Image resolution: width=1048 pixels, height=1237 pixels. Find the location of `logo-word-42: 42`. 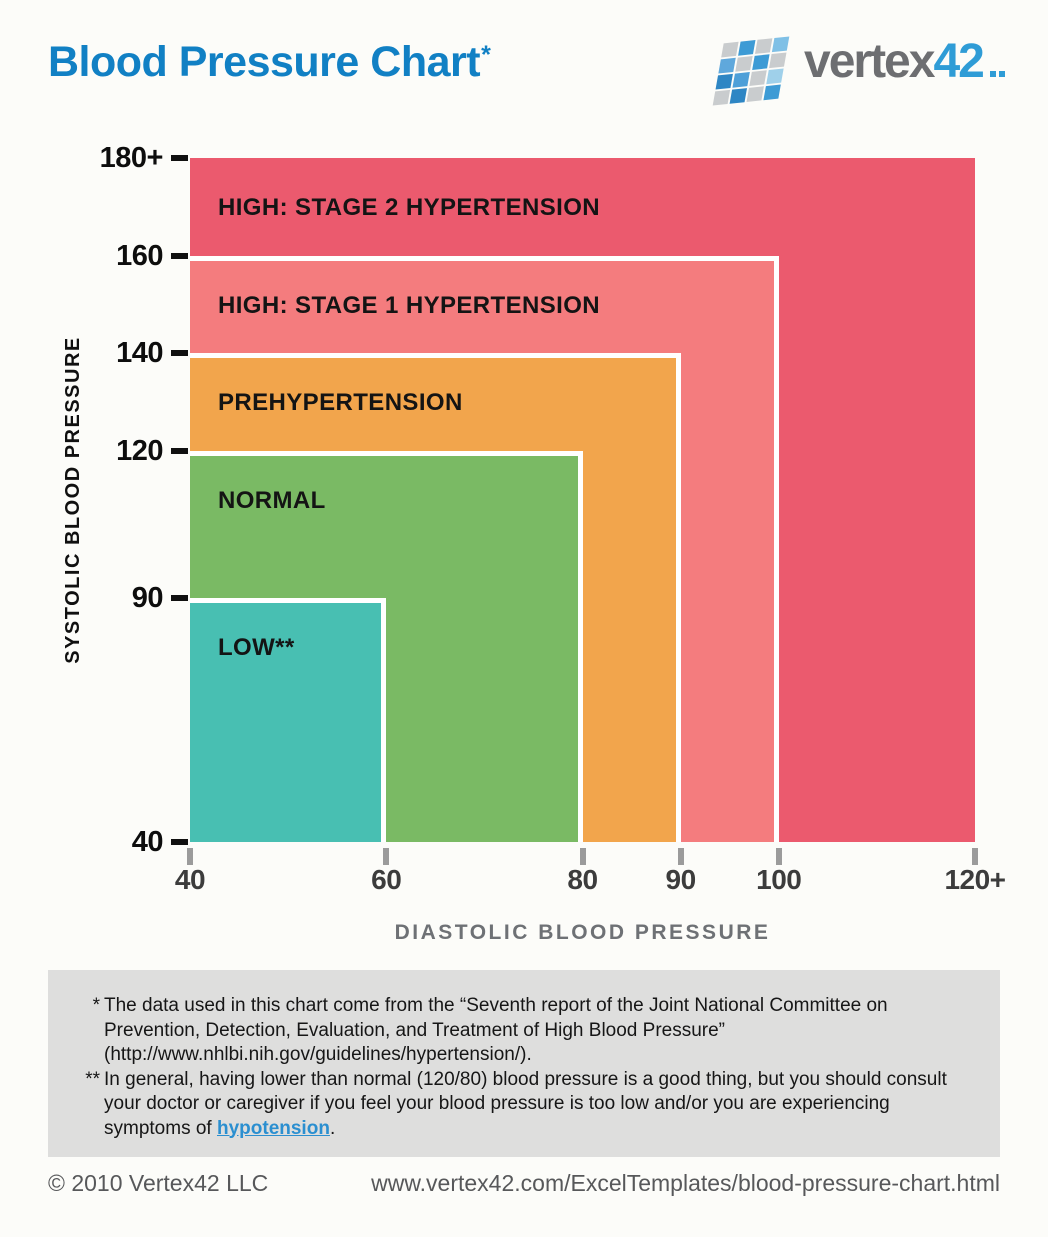

logo-word-42: 42 is located at coordinates (958, 61).